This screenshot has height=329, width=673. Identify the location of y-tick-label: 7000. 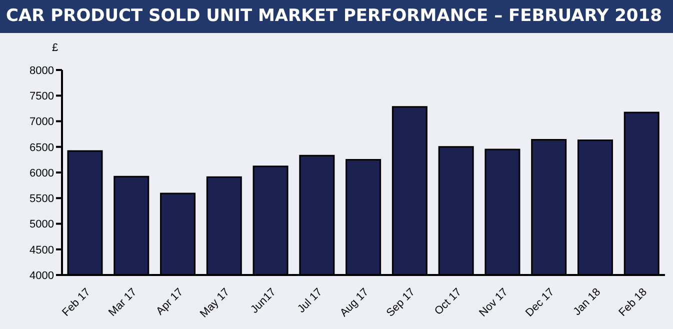
(42, 122).